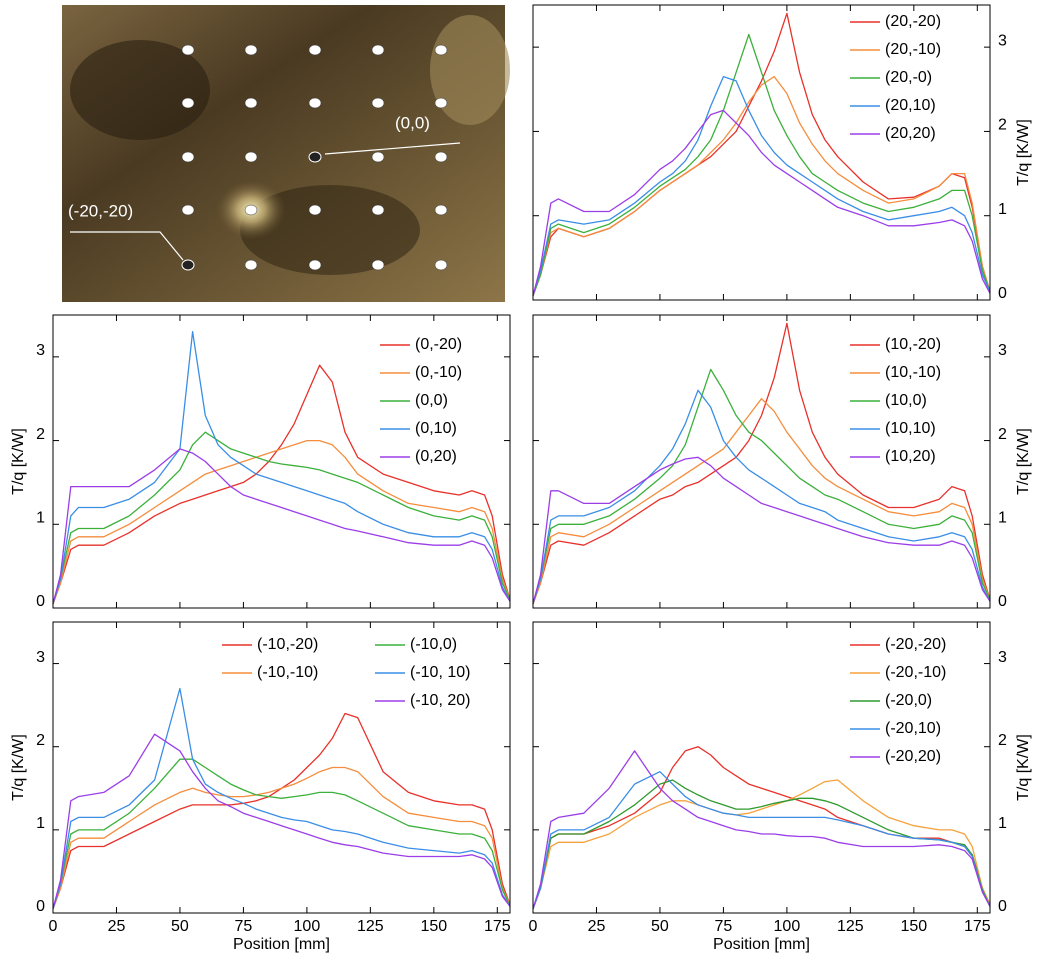 The image size is (1038, 977). Describe the element at coordinates (910, 133) in the screenshot. I see `legend-label: (20,20)` at that location.